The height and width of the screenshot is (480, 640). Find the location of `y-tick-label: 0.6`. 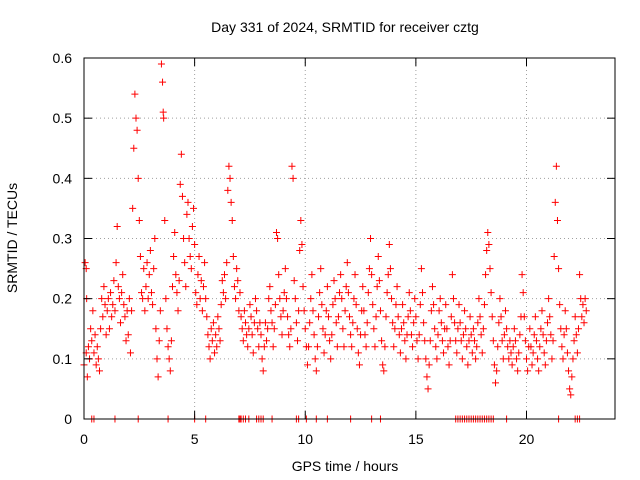

y-tick-label: 0.6 is located at coordinates (63, 58).